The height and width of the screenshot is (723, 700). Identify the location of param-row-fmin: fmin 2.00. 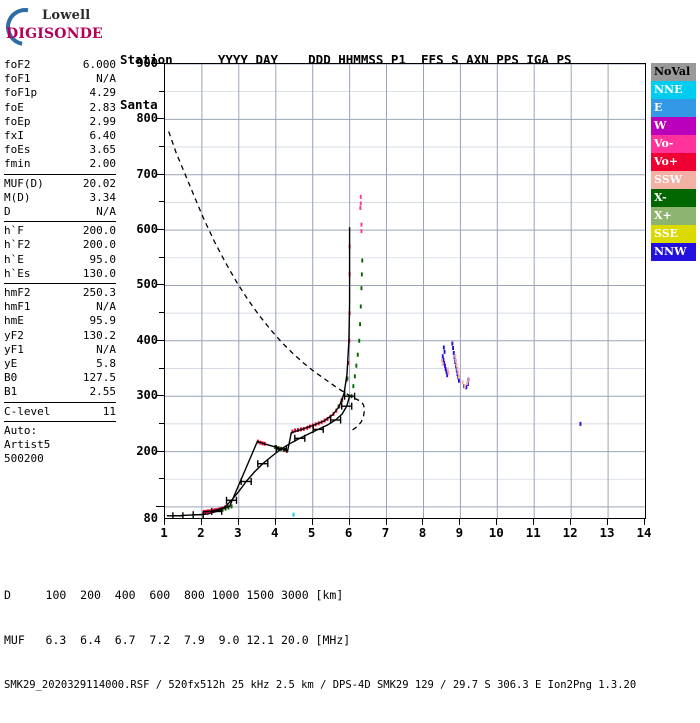
(60, 164).